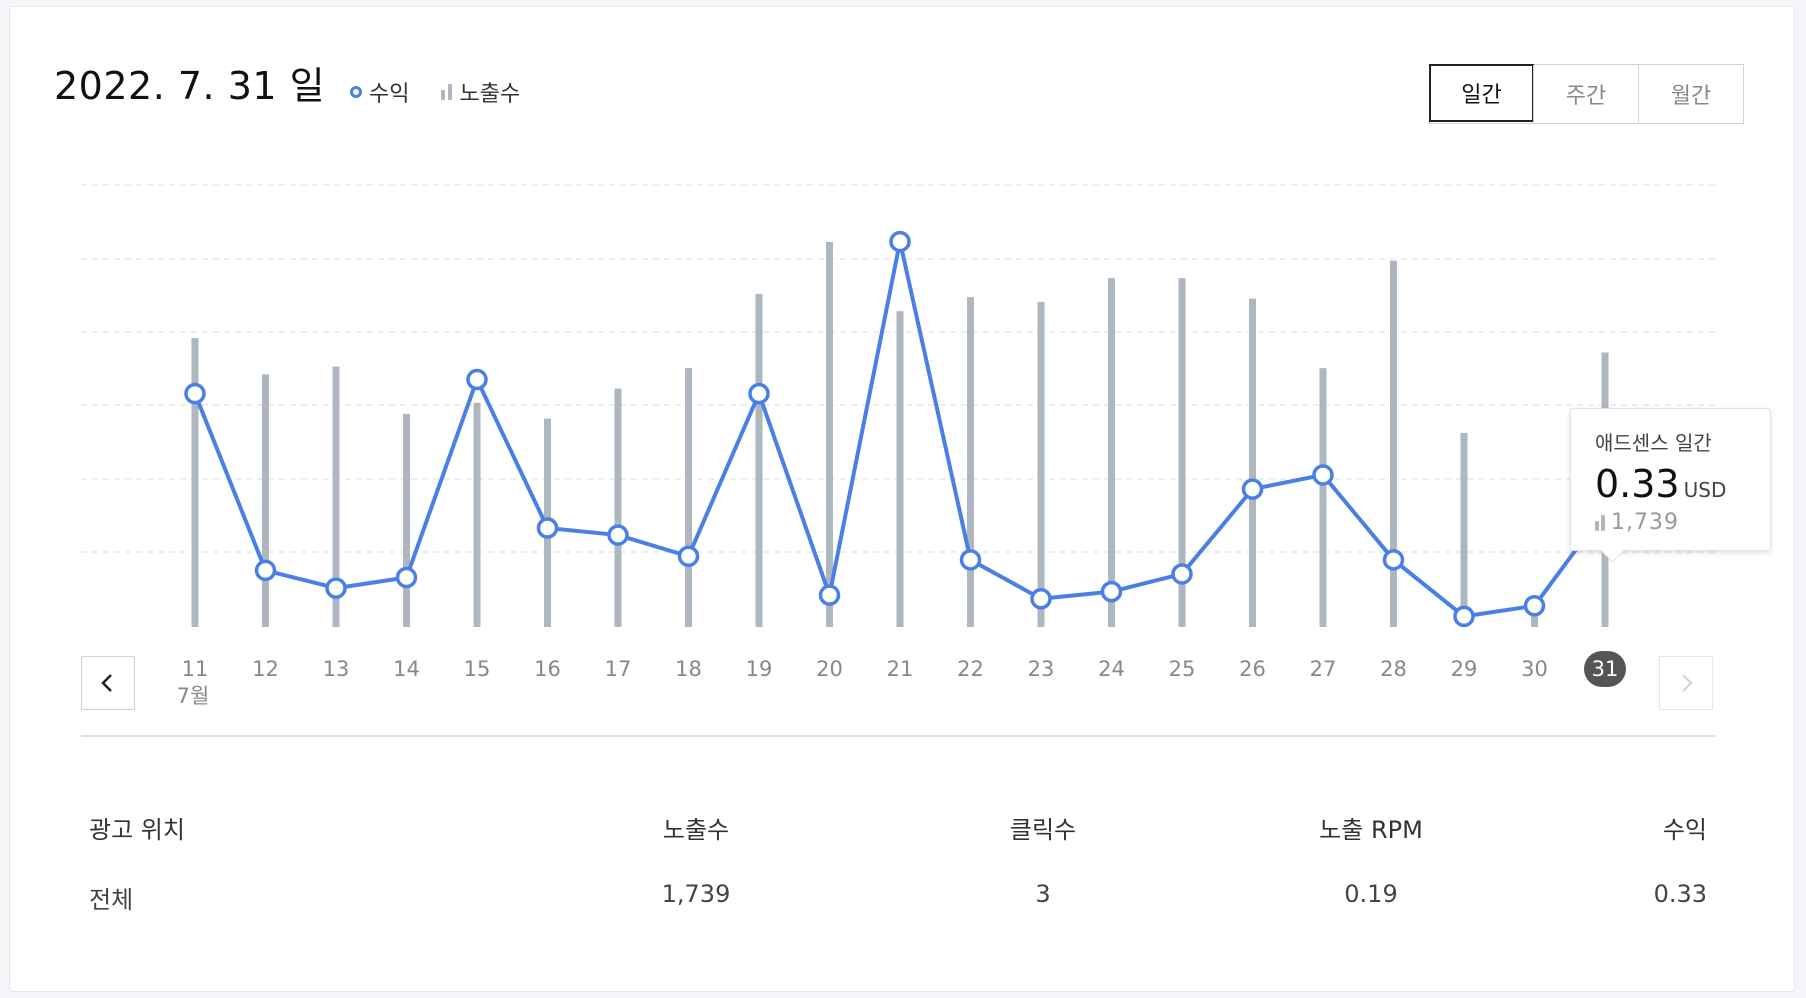 This screenshot has height=998, width=1806. I want to click on x-tick-label: 15, so click(477, 669).